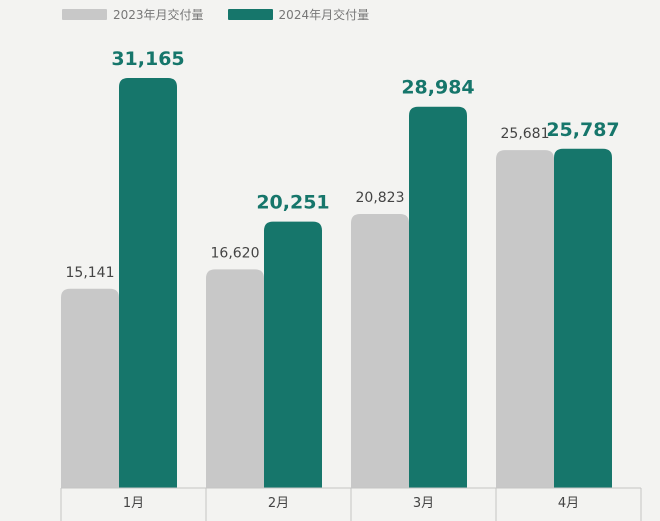 This screenshot has width=660, height=521. Describe the element at coordinates (525, 134) in the screenshot. I see `data-label-2023-4: 25,681` at that location.